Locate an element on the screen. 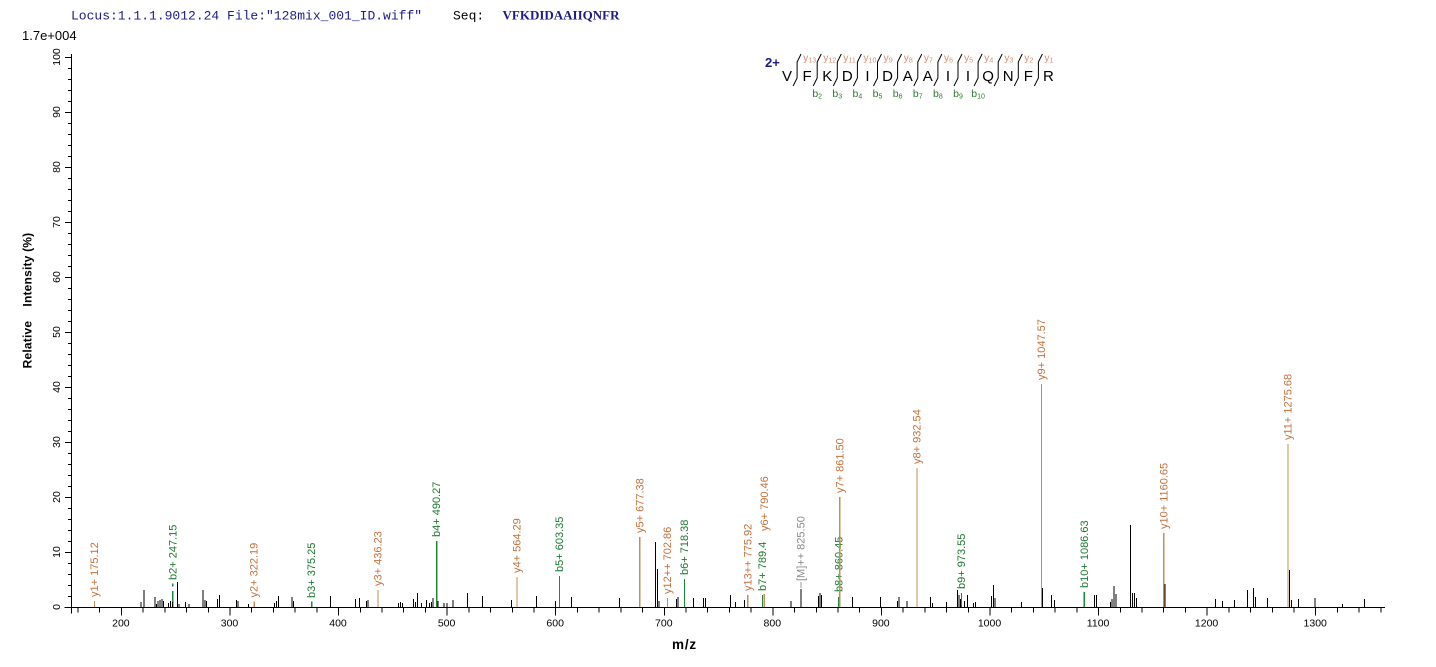  svg-text: y11 is located at coordinates (849, 58).